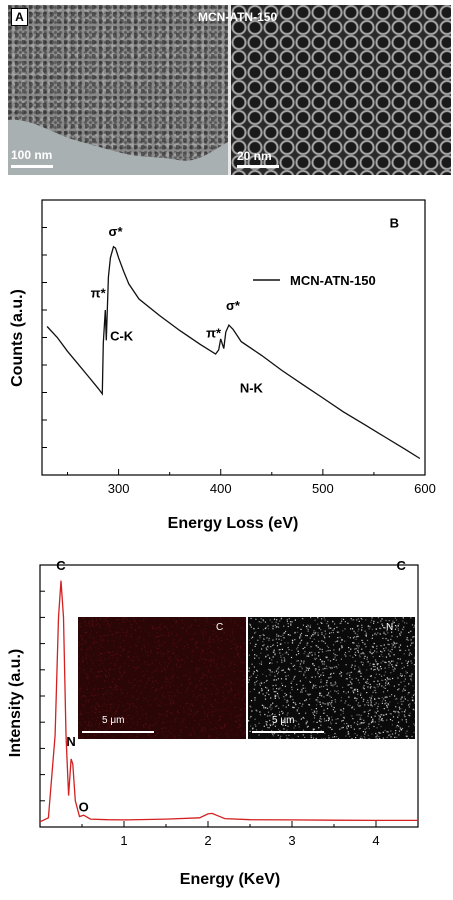 The image size is (453, 900). I want to click on x-tick-label: 2, so click(207, 840).